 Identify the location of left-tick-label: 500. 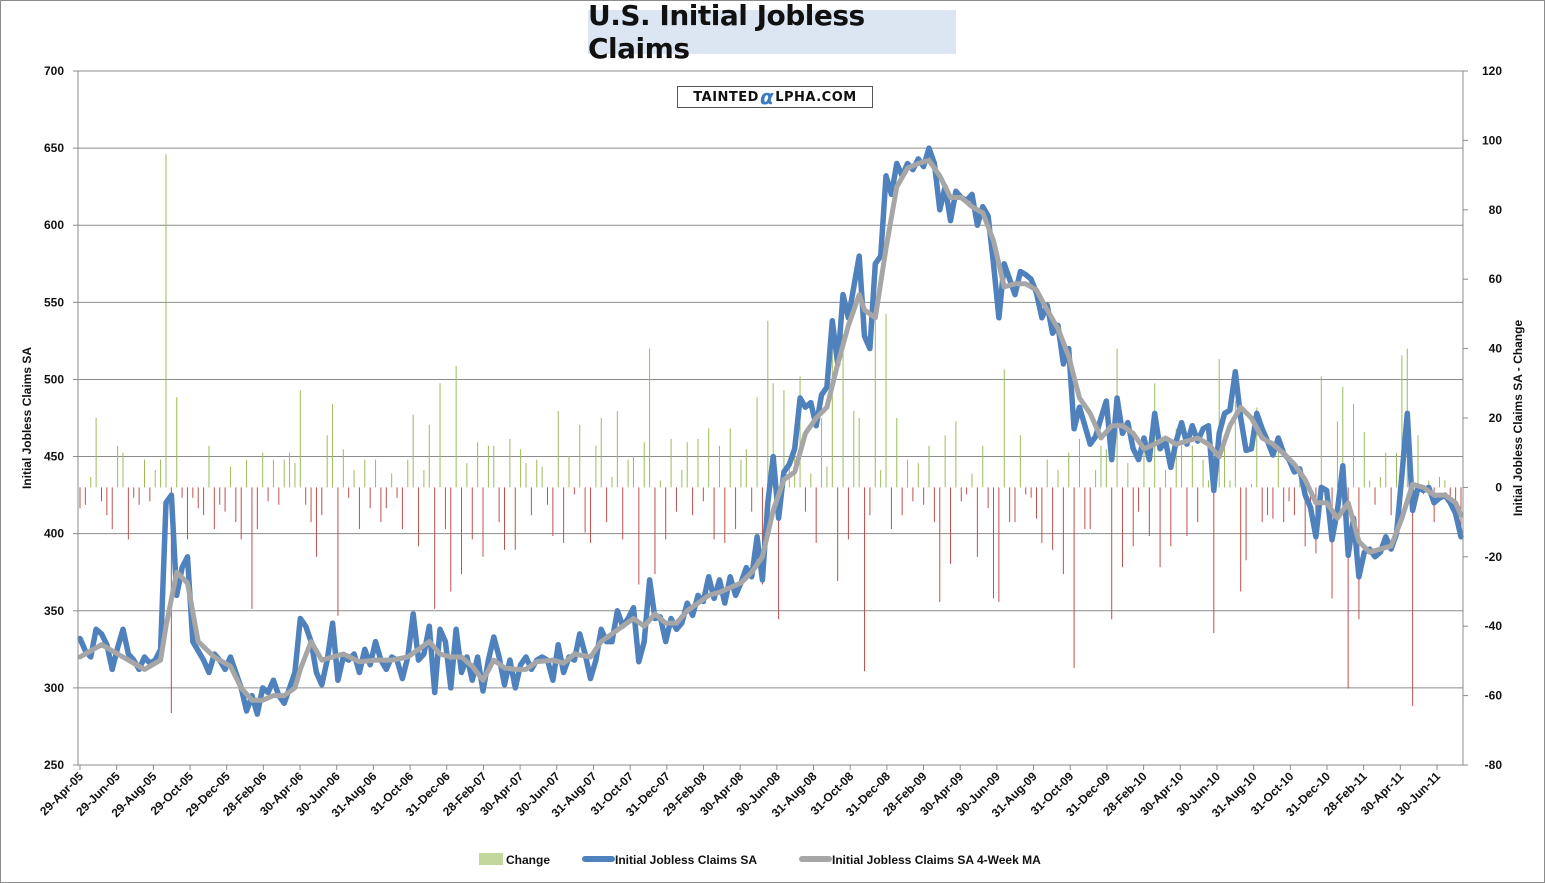
(54, 379).